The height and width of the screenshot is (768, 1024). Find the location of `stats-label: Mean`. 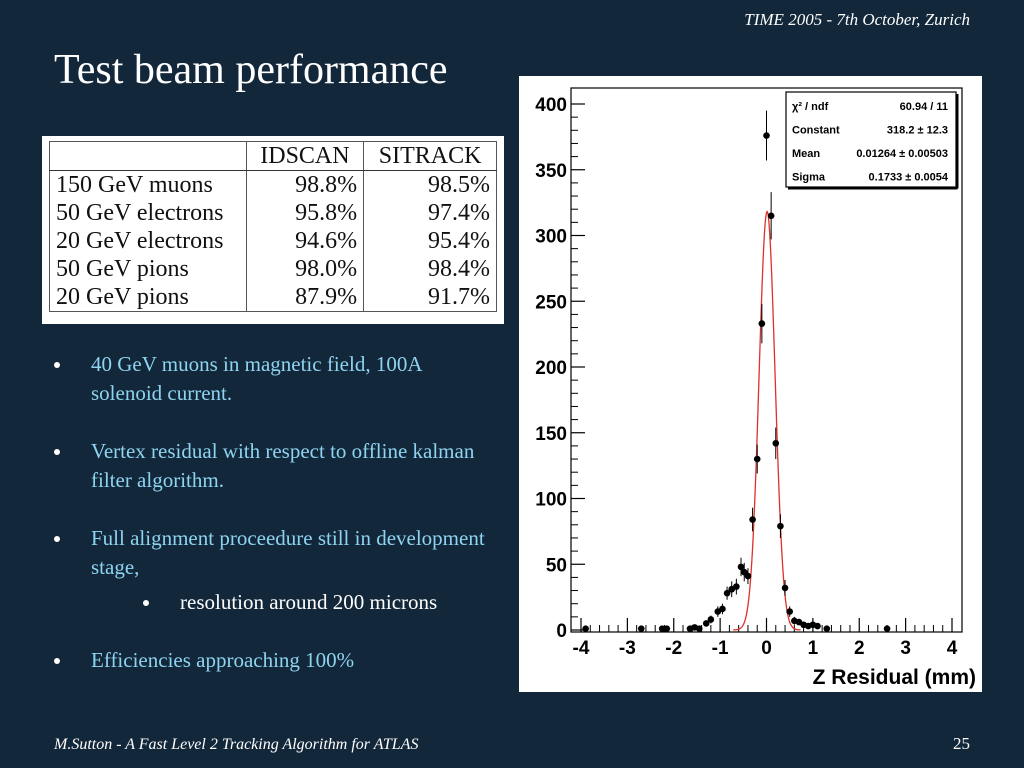

stats-label: Mean is located at coordinates (806, 154).